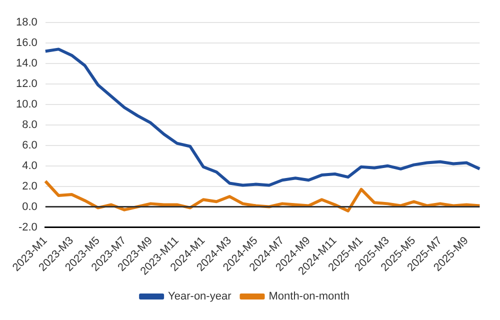 The image size is (500, 320). What do you see at coordinates (309, 296) in the screenshot?
I see `legend-label: Month-on-month` at bounding box center [309, 296].